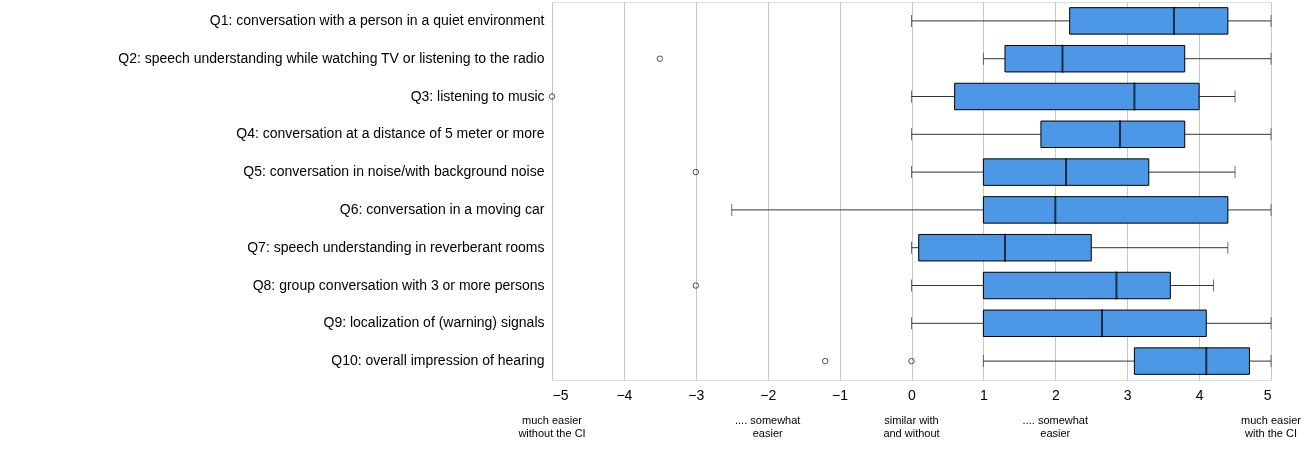  What do you see at coordinates (984, 394) in the screenshot?
I see `x-tick-label: 1` at bounding box center [984, 394].